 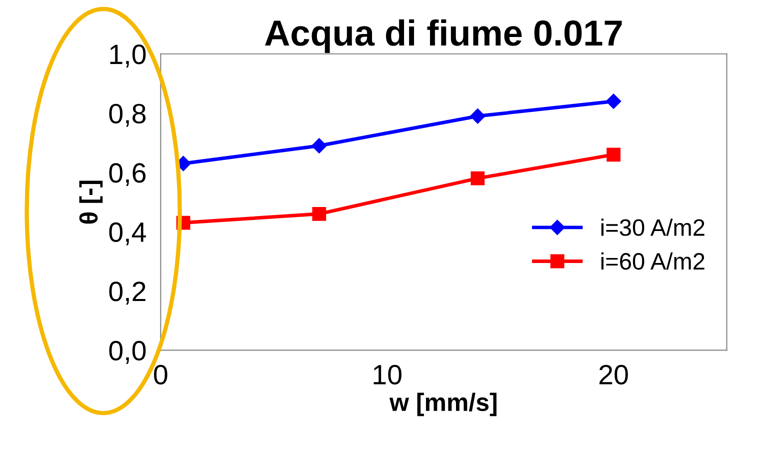 What do you see at coordinates (652, 261) in the screenshot?
I see `legend-label: i=60 A/m2` at bounding box center [652, 261].